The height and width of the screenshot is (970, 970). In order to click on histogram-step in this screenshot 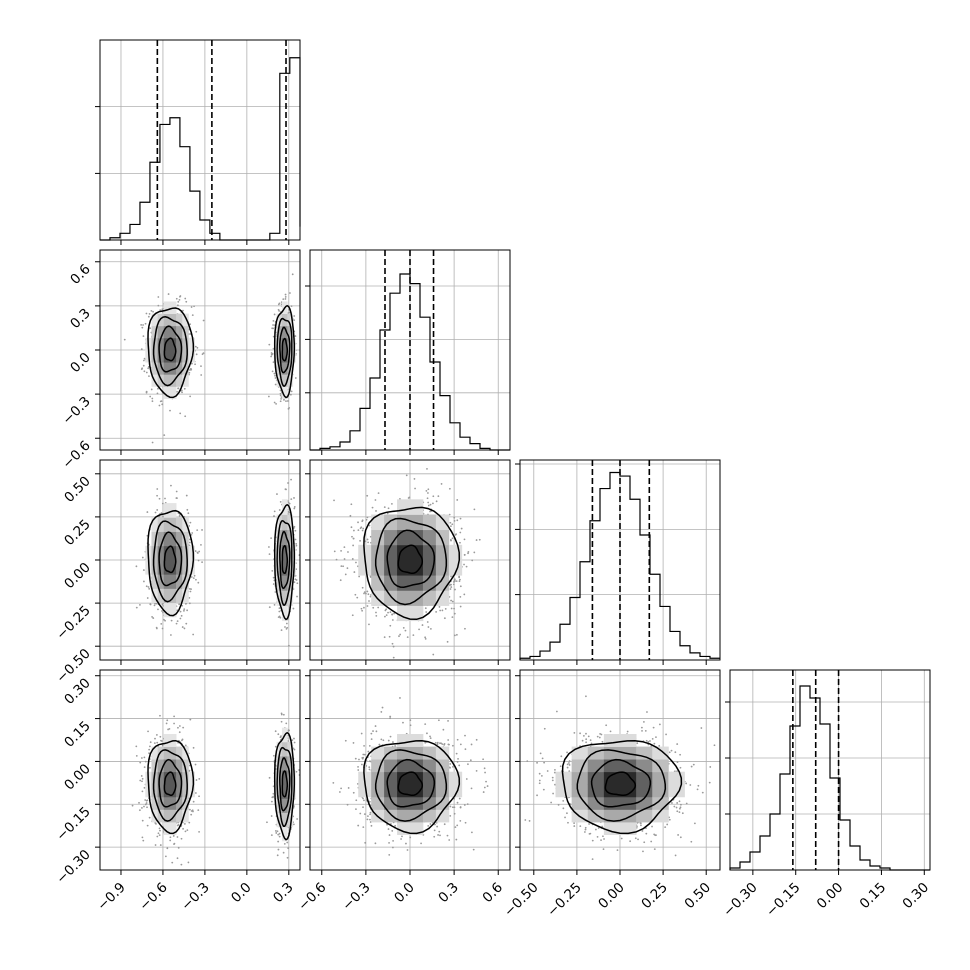, I will do `click(200, 149)`.